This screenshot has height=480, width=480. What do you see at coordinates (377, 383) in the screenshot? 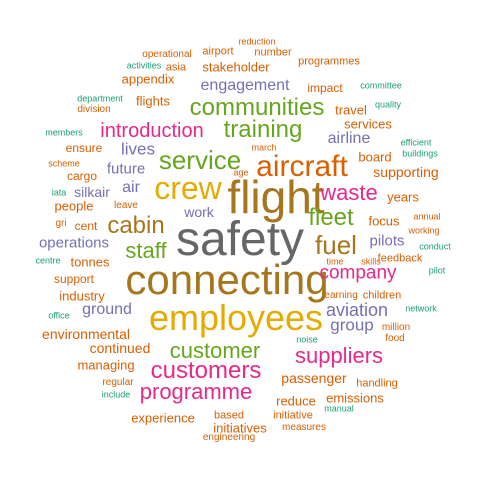
I see `word-handling: handling` at bounding box center [377, 383].